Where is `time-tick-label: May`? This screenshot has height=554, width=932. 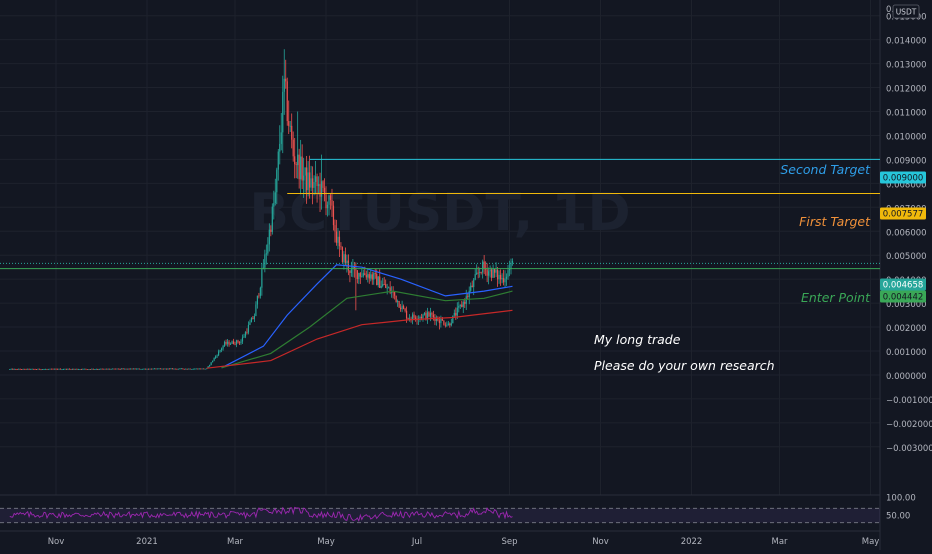 time-tick-label: May is located at coordinates (326, 542).